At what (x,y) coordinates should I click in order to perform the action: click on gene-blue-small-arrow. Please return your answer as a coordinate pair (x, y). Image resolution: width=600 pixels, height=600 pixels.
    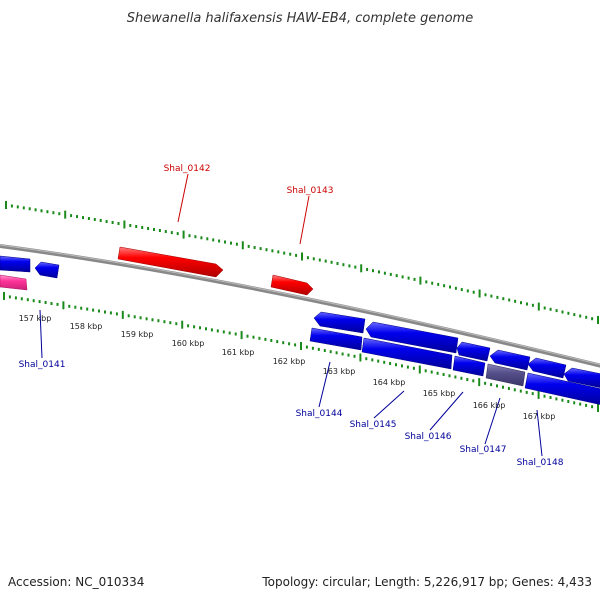
    Looking at the image, I should click on (47, 270).